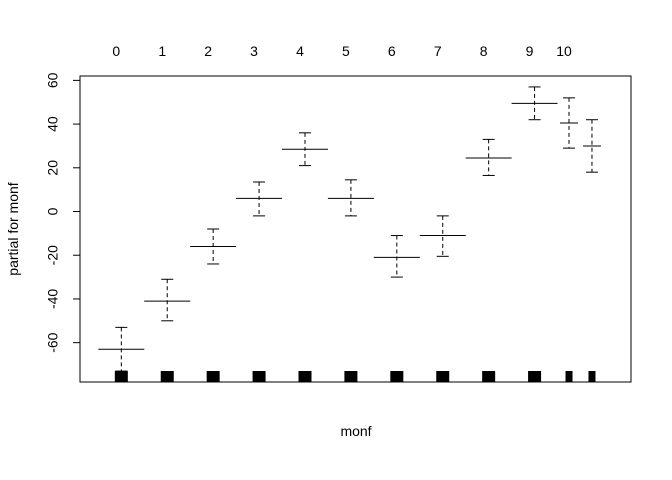 This screenshot has width=672, height=480. Describe the element at coordinates (53, 299) in the screenshot. I see `y-tick-label: -40` at that location.